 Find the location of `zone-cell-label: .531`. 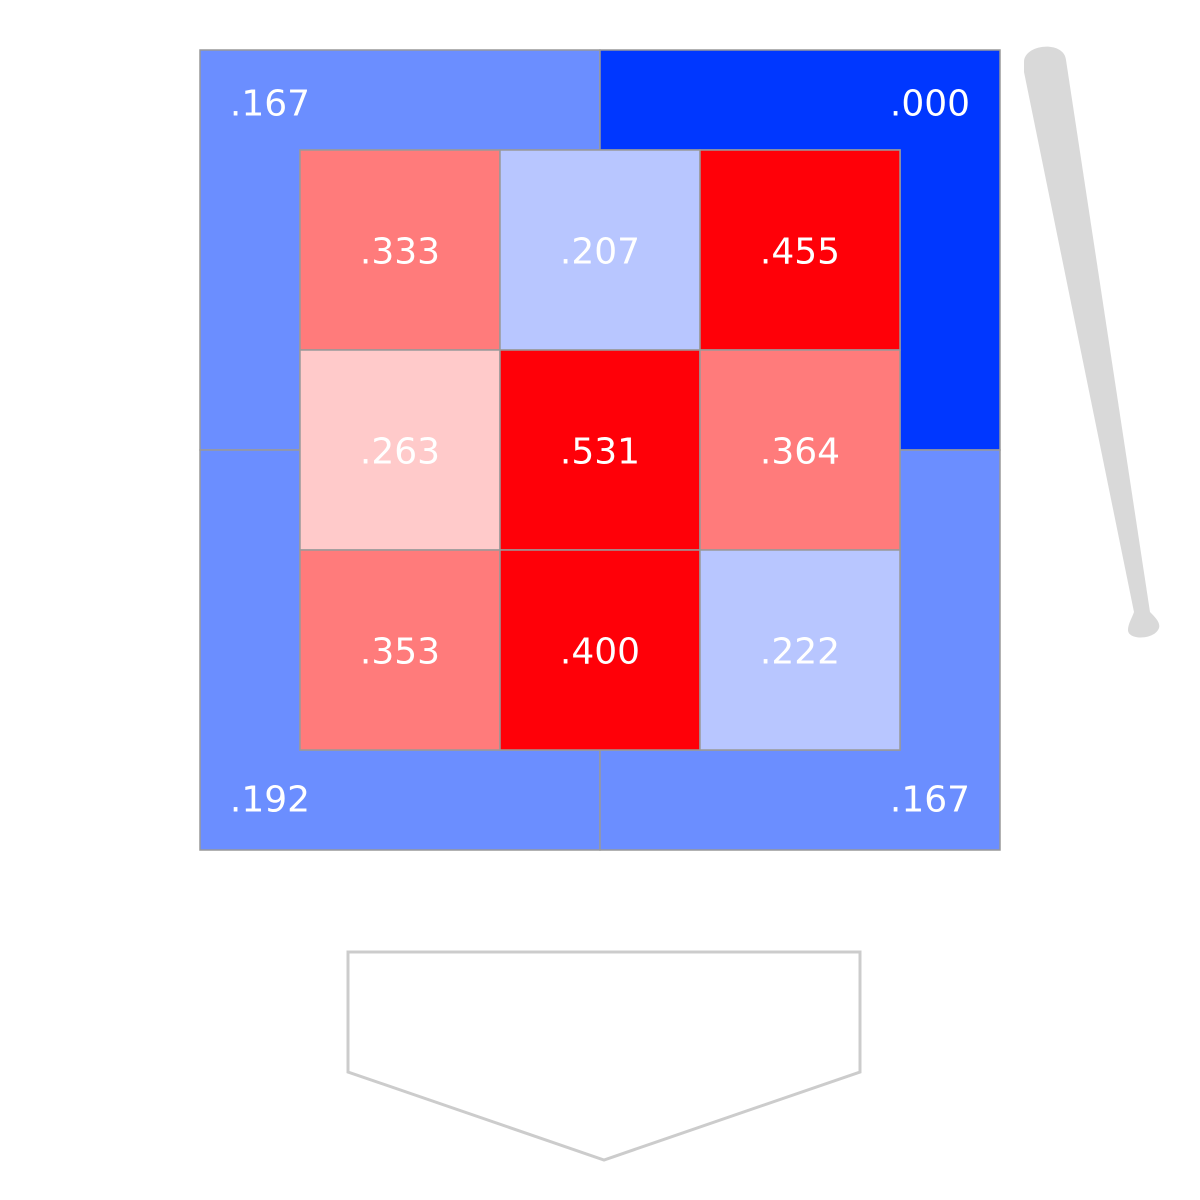

zone-cell-label: .531 is located at coordinates (600, 452).